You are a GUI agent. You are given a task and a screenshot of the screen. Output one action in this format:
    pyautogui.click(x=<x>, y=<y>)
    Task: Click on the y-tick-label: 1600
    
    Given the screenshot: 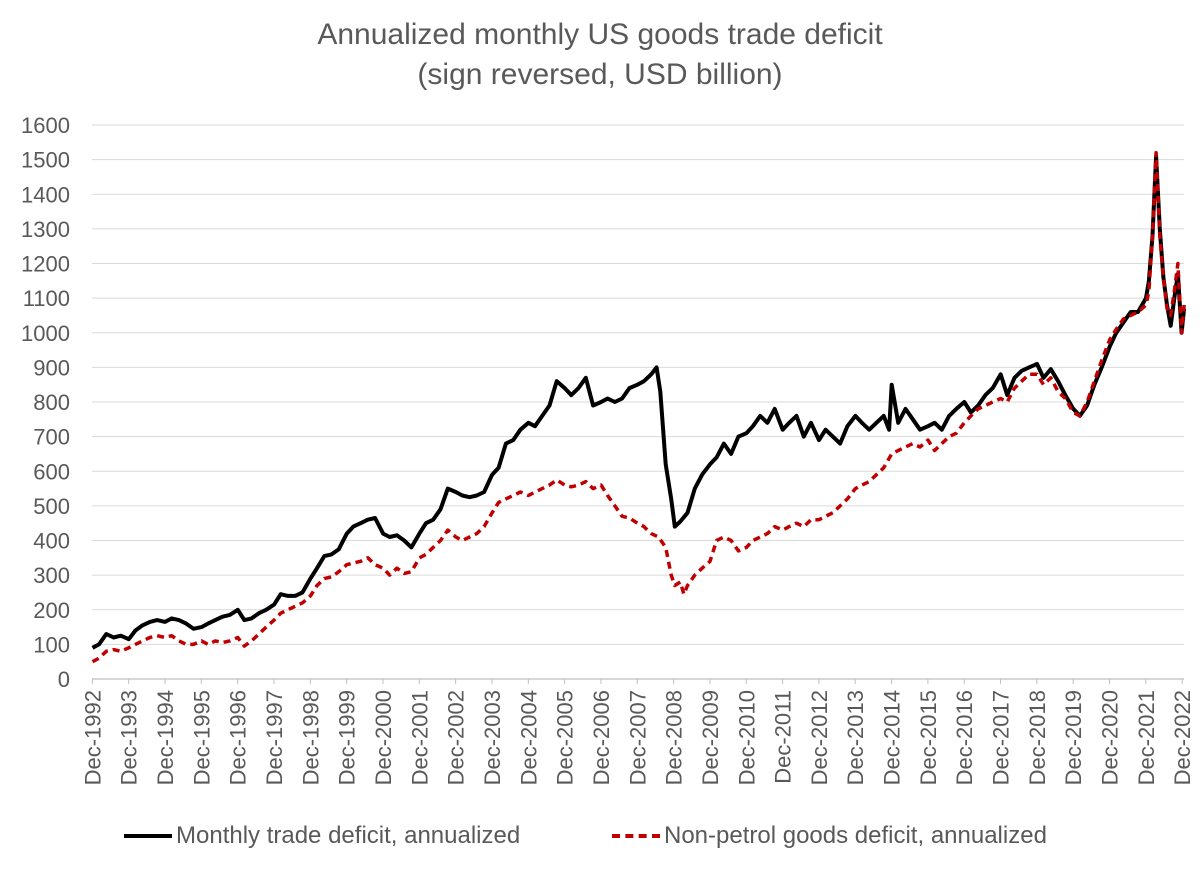 What is the action you would take?
    pyautogui.click(x=45, y=125)
    